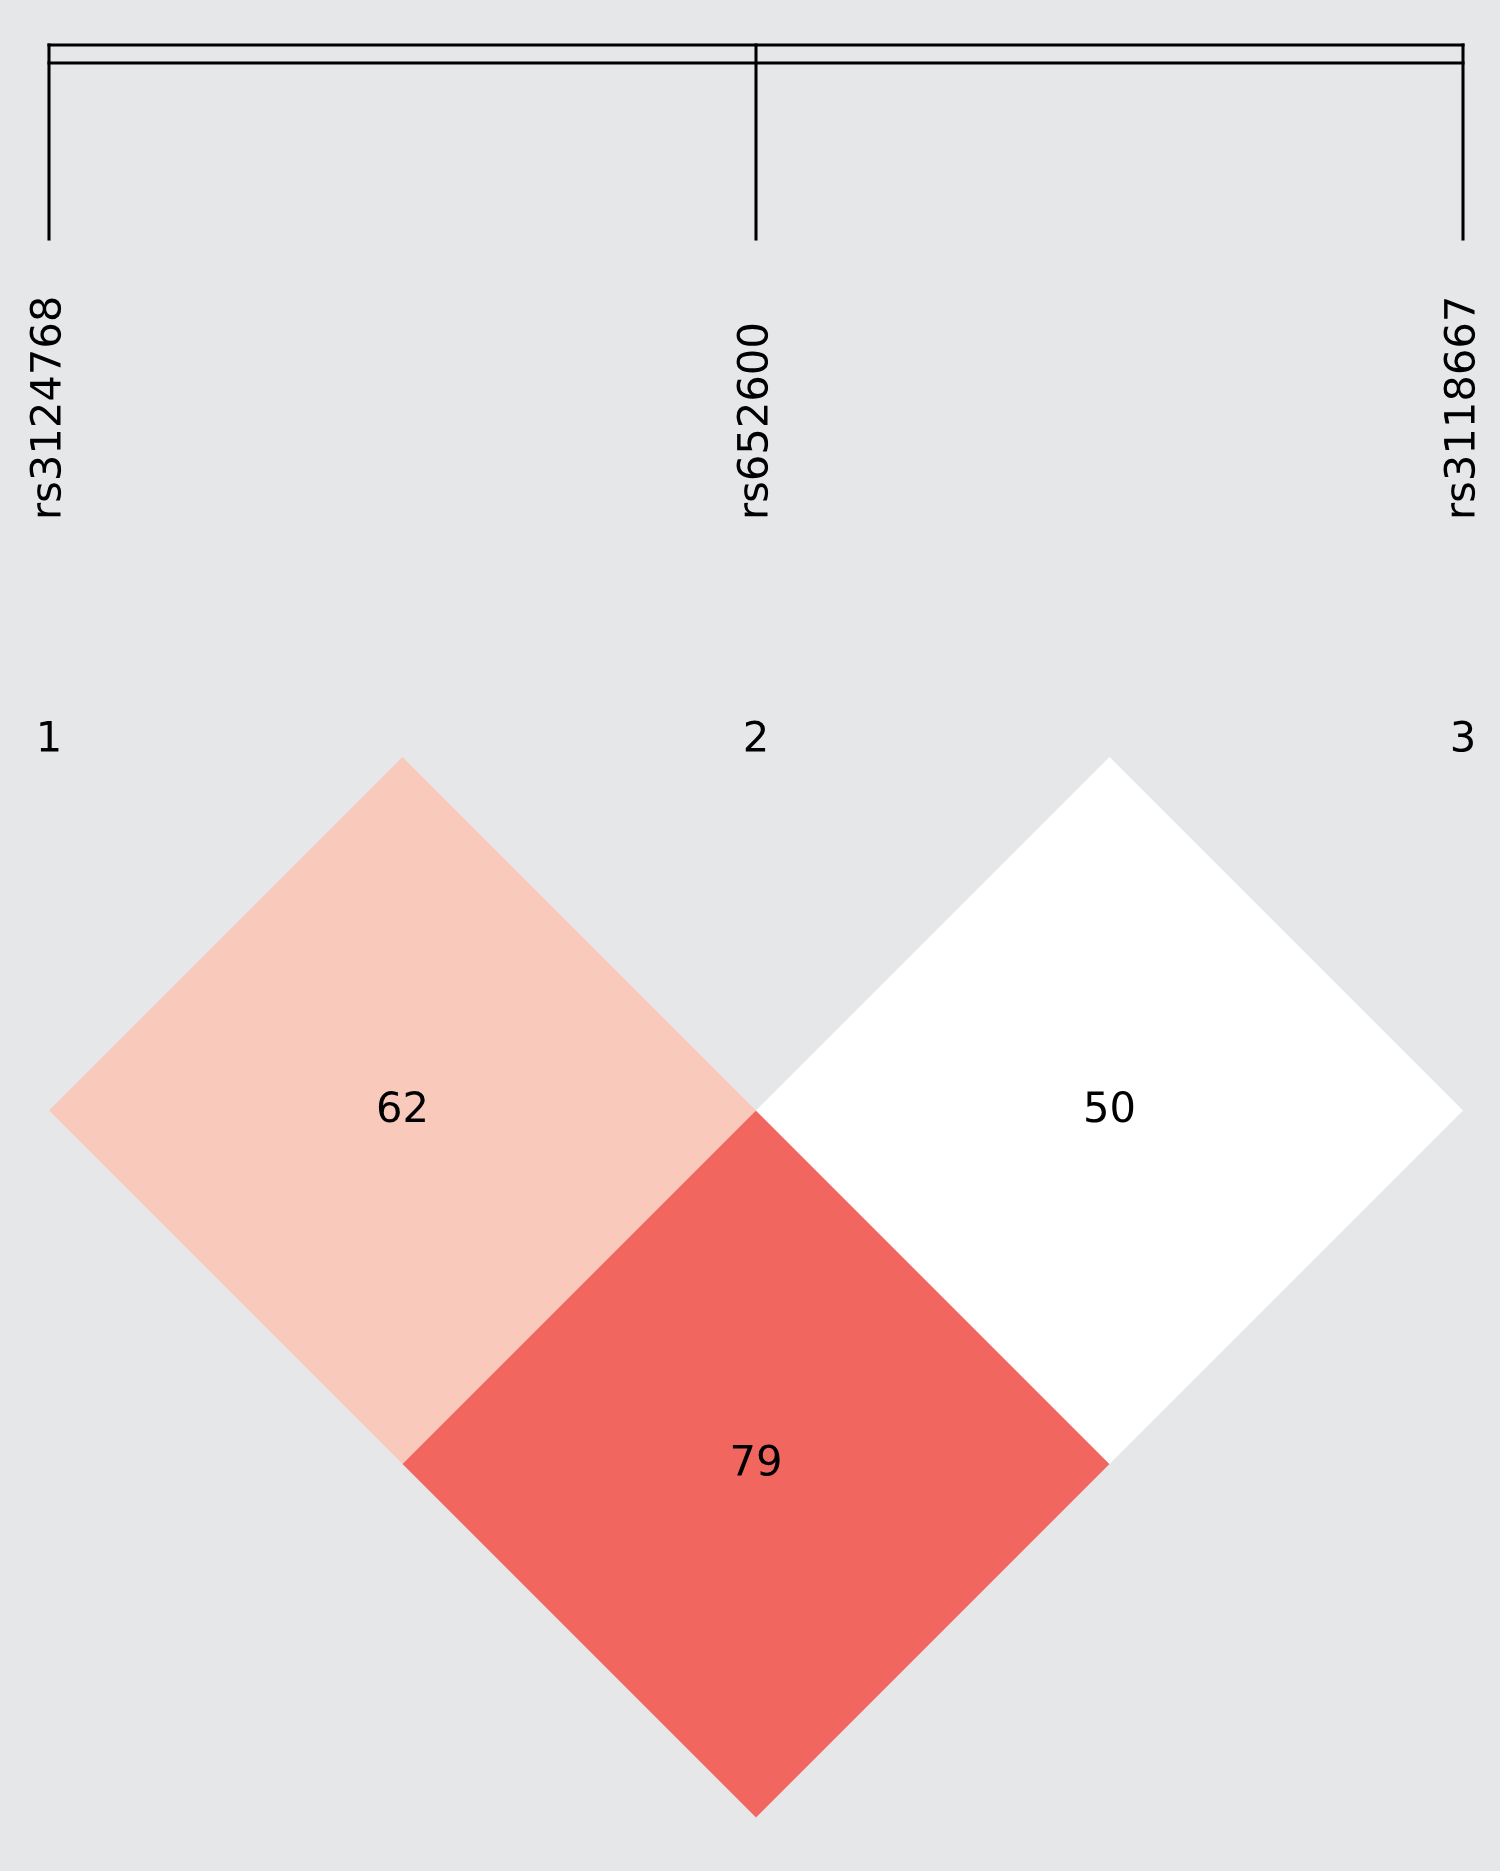 This screenshot has width=1500, height=1871. Describe the element at coordinates (45, 407) in the screenshot. I see `category-label: rs3124768` at that location.